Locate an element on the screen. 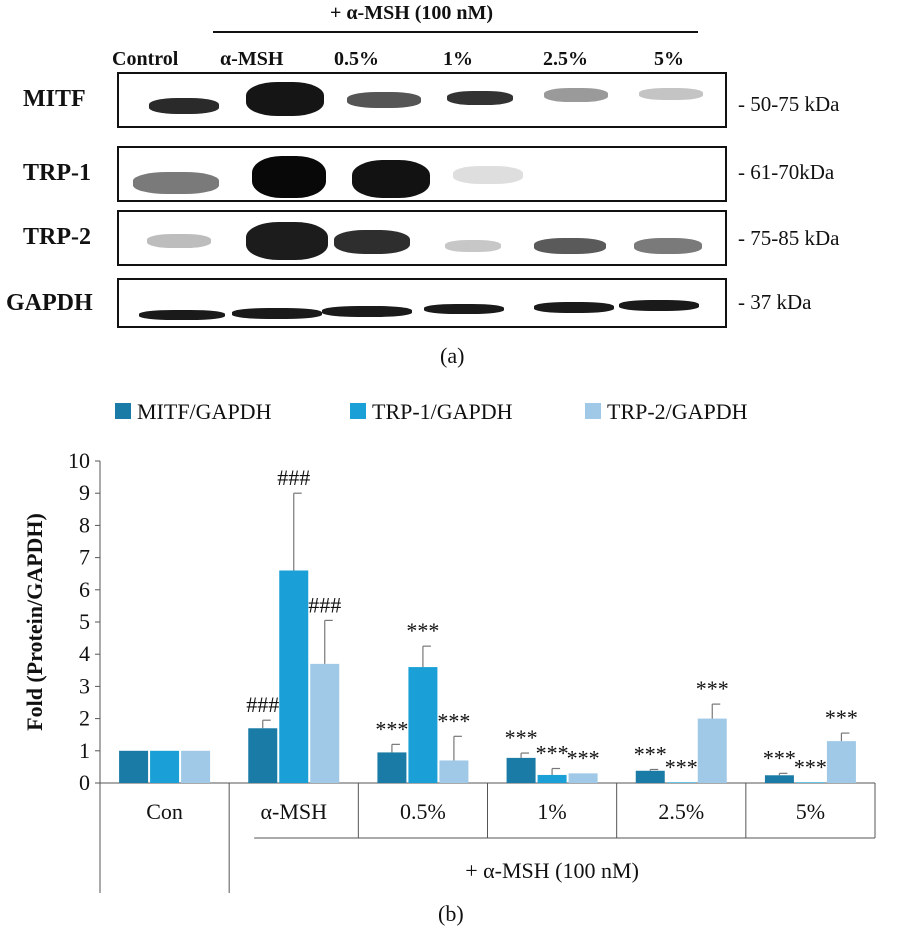 This screenshot has height=933, width=905. x-tick-label: 0.5% is located at coordinates (423, 811).